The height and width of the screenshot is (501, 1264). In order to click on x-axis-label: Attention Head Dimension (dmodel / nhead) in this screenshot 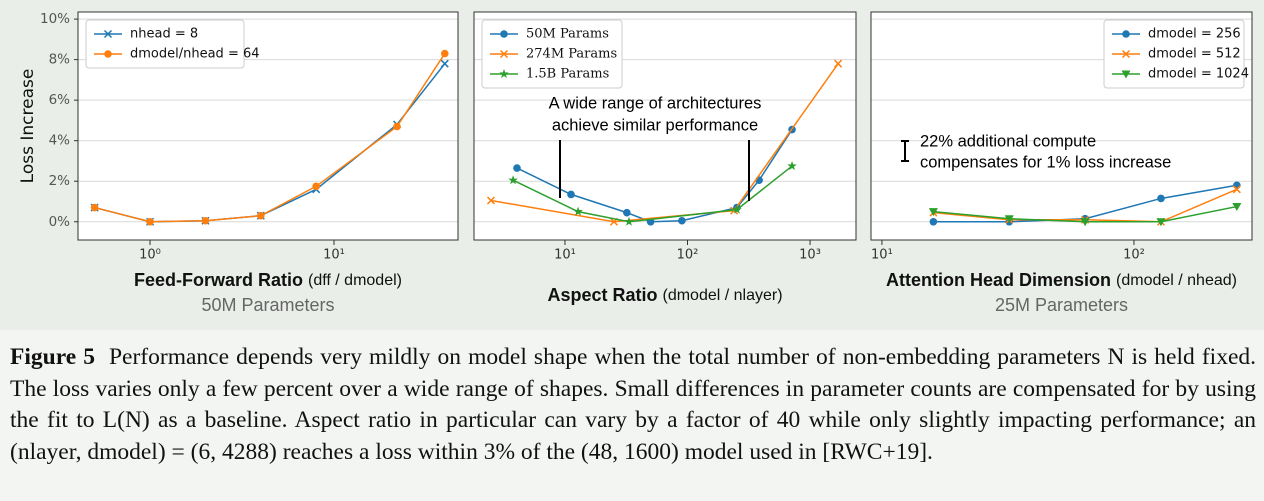, I will do `click(1061, 280)`.